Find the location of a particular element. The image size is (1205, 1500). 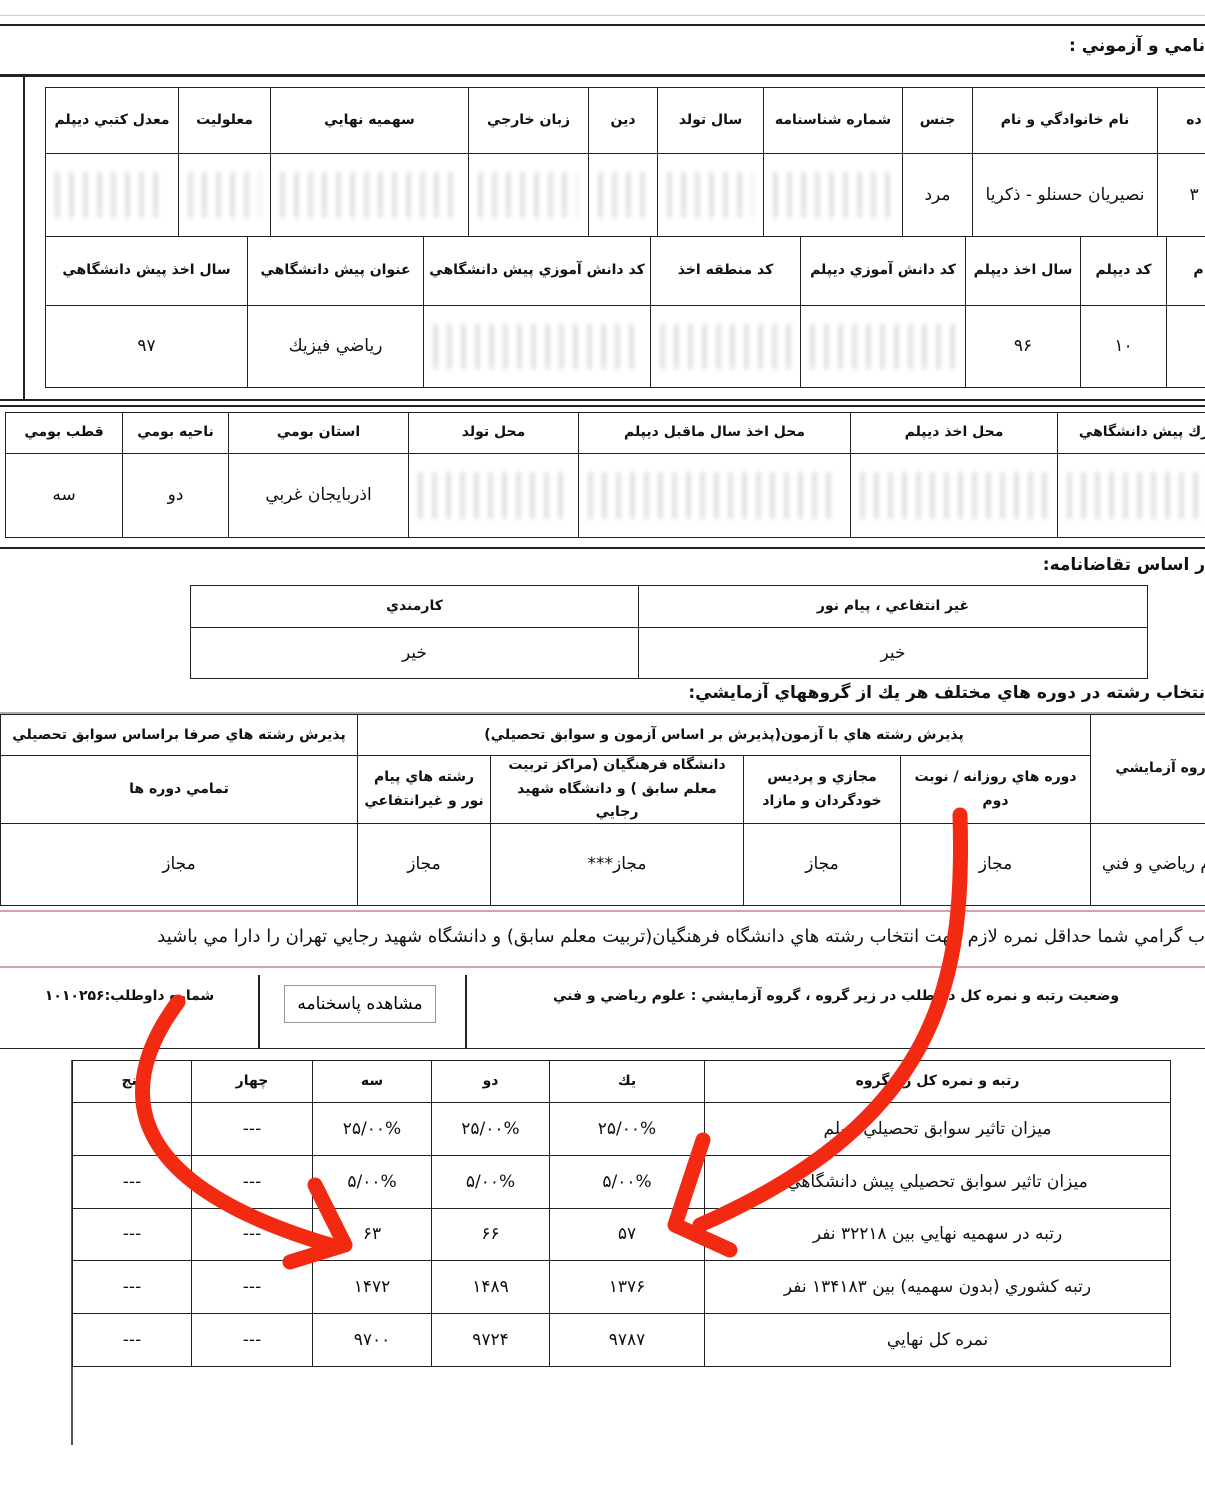

personal-value: ۹۷ is located at coordinates (146, 346).